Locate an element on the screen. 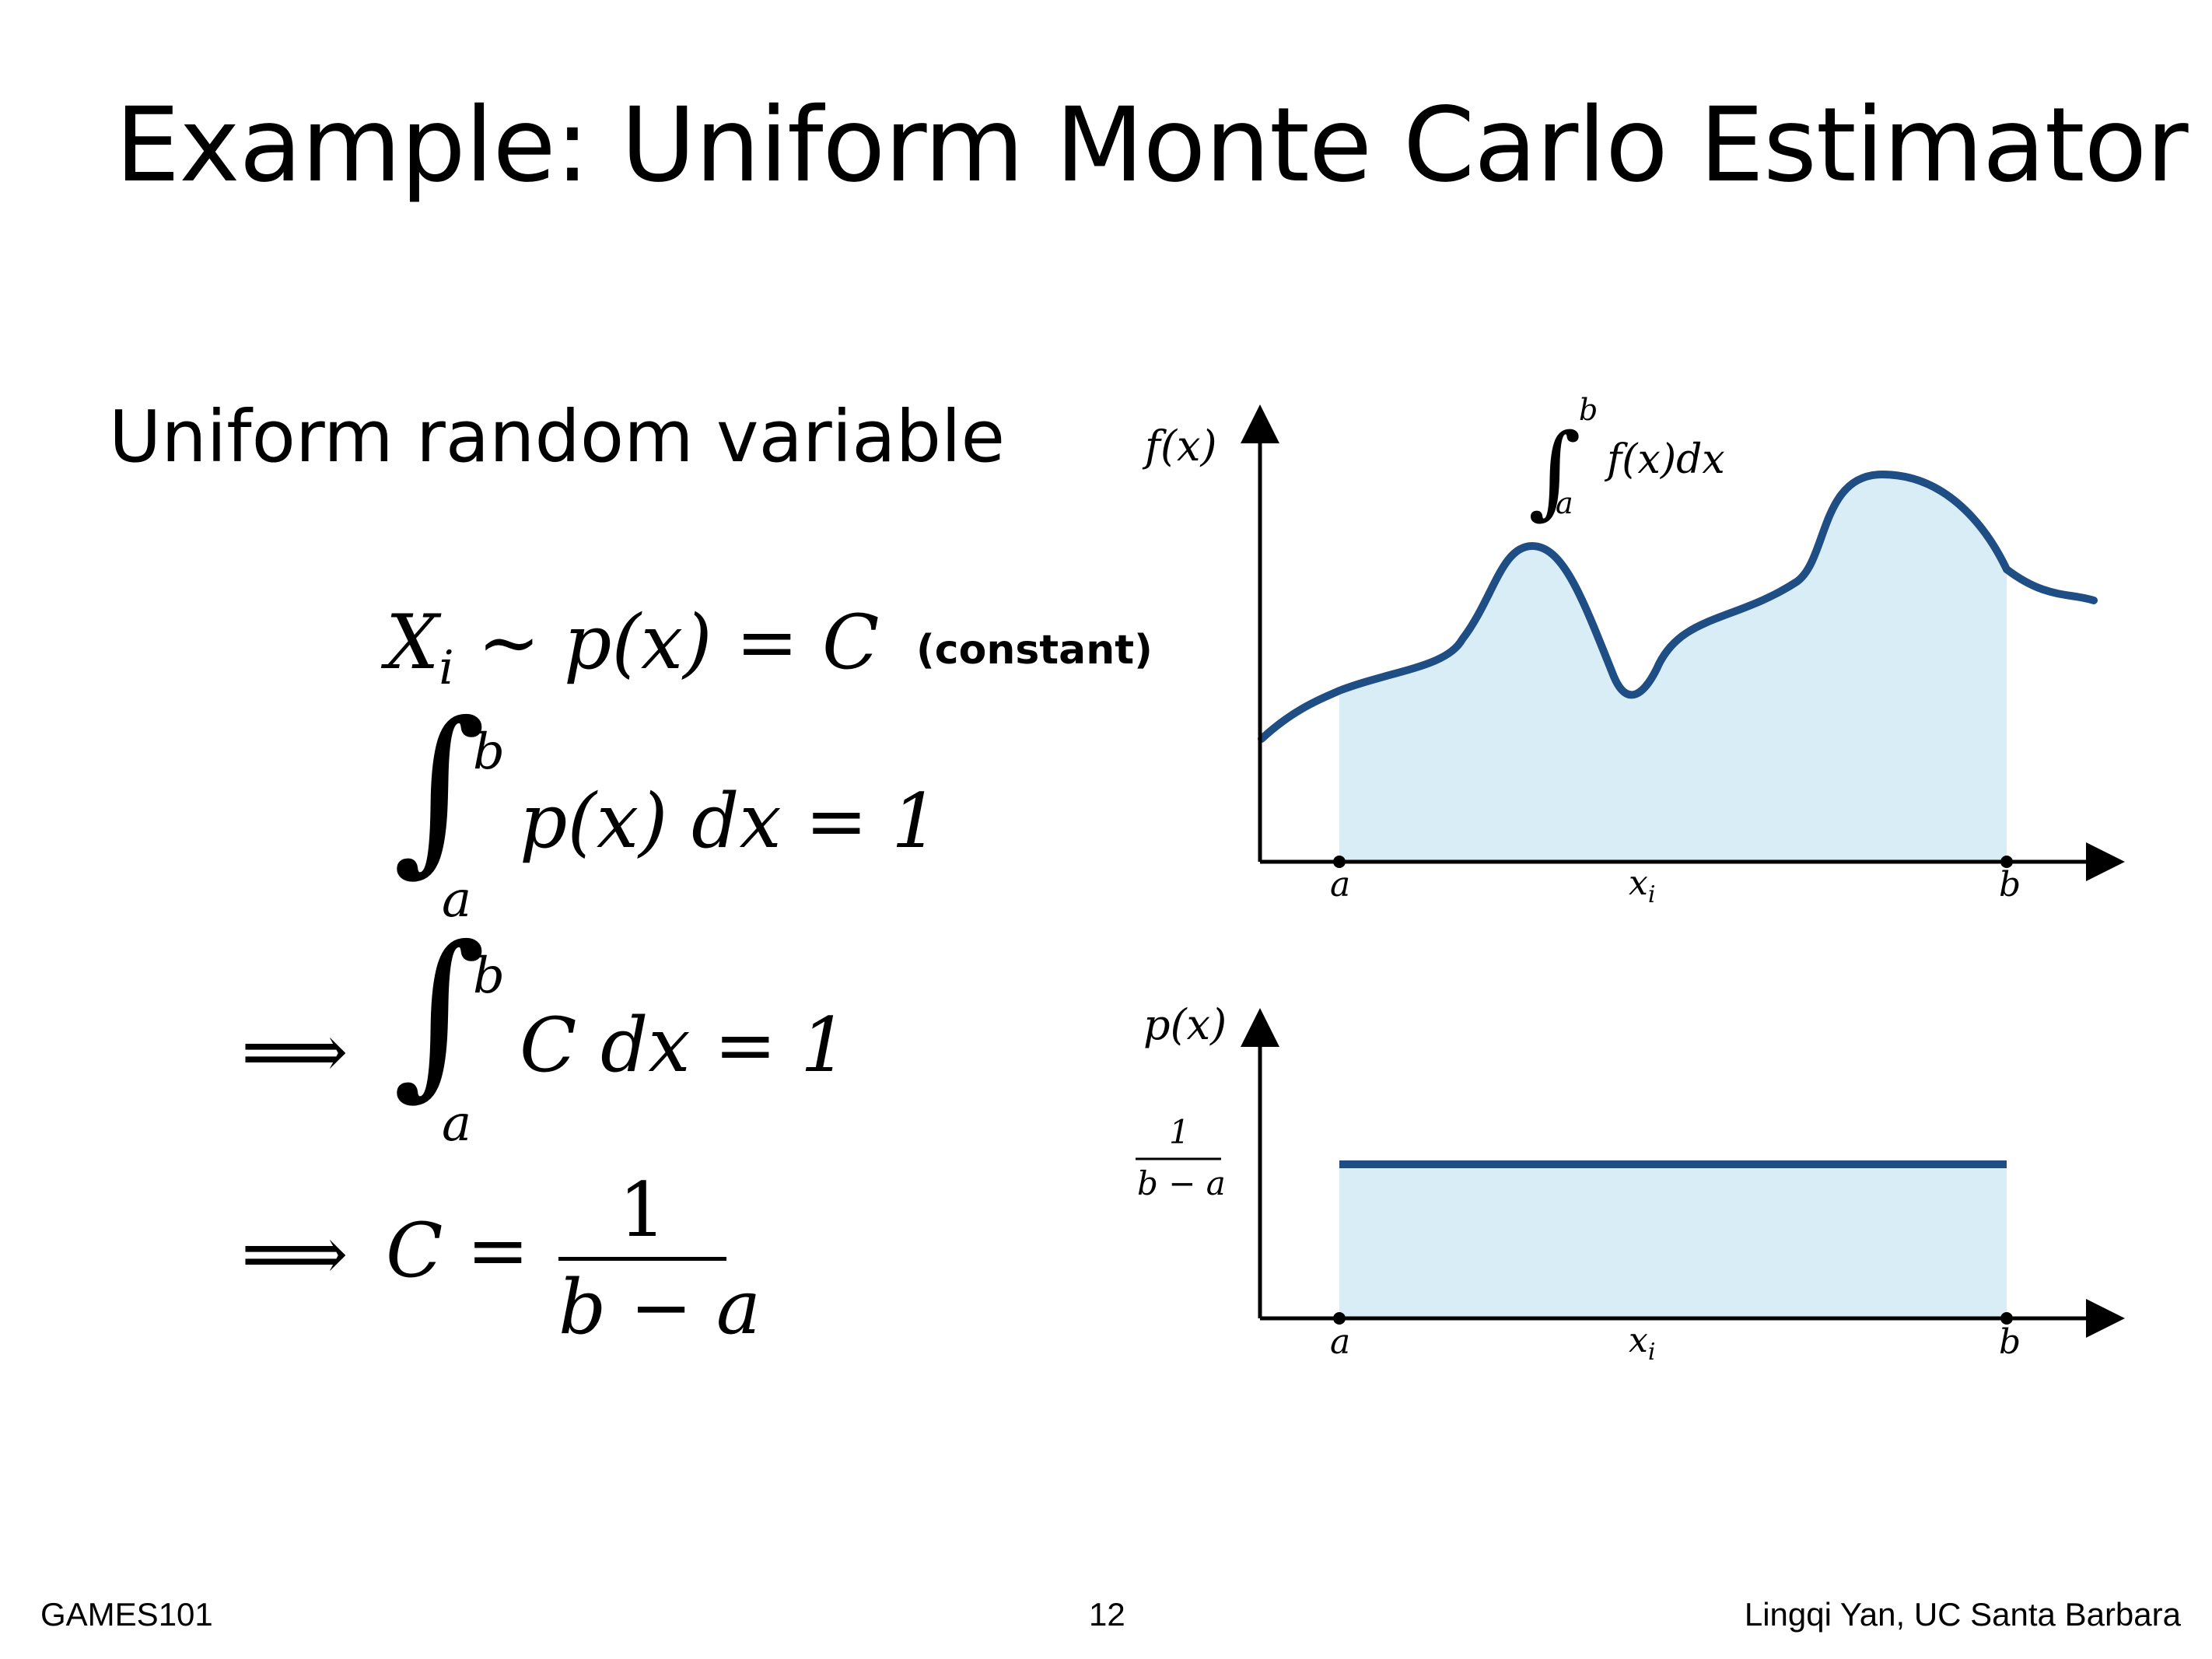 Image resolution: width=2212 pixels, height=1659 pixels. eq2-body: p(x) dx = 1 is located at coordinates (730, 822).